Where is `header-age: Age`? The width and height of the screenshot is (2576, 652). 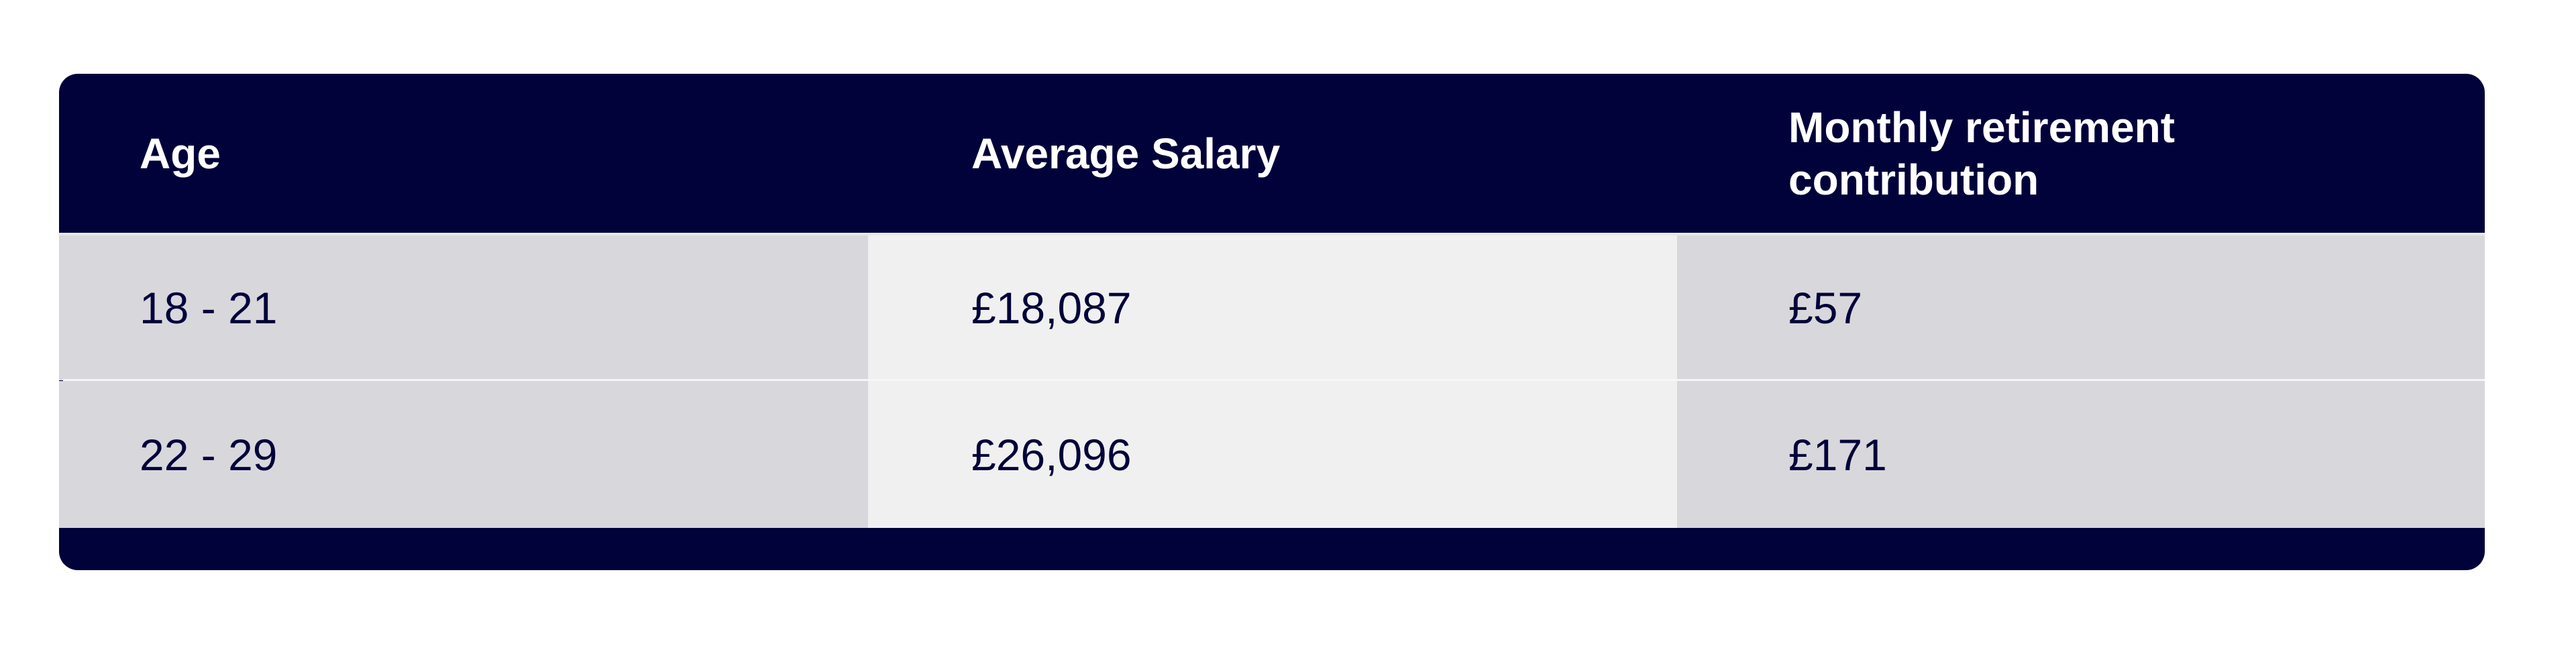 header-age: Age is located at coordinates (180, 153).